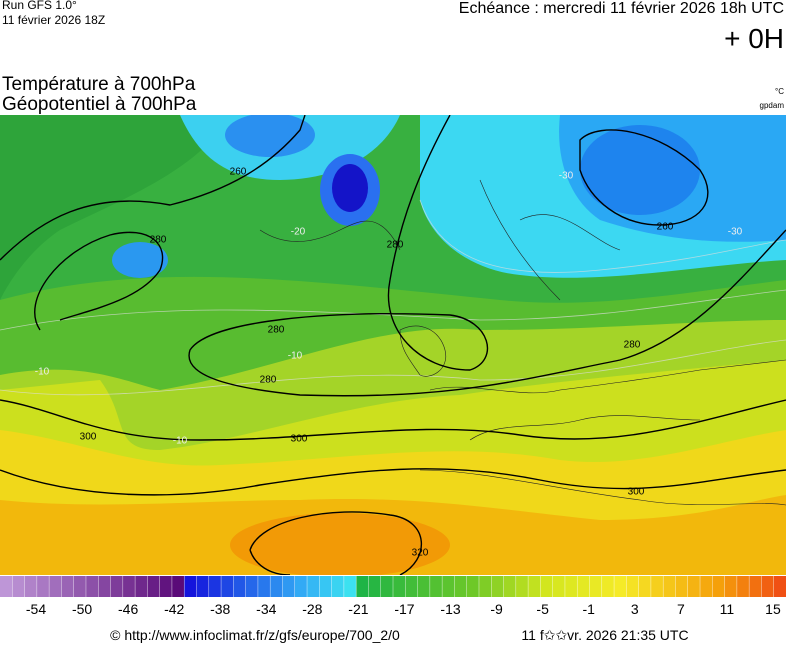 This screenshot has height=648, width=786. Describe the element at coordinates (754, 38) in the screenshot. I see `offset: + 0H` at that location.